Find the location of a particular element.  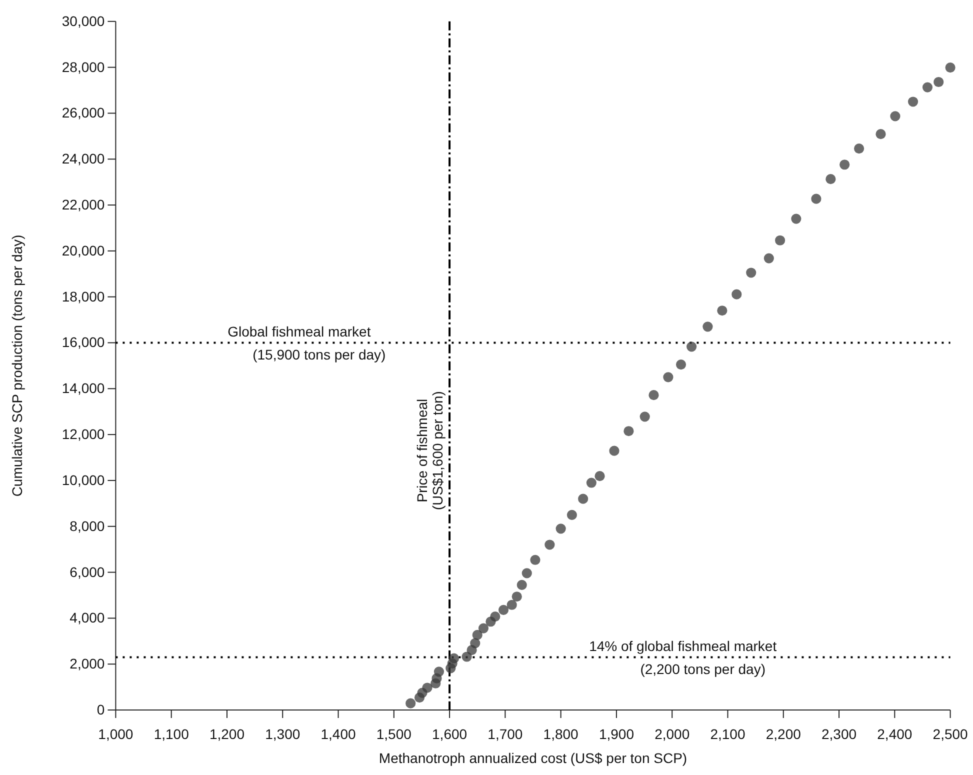

x-tick-label: 1,000 is located at coordinates (116, 734).